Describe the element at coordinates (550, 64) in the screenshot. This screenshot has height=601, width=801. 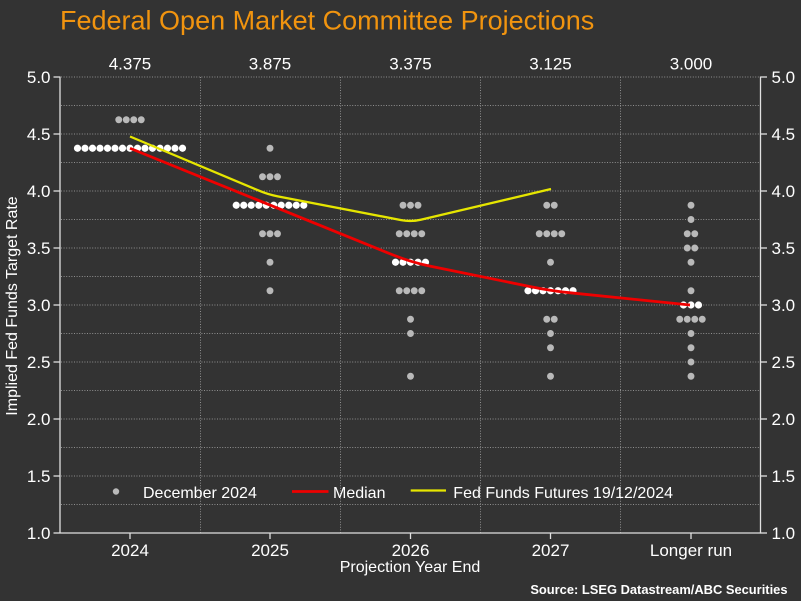
I see `svg-text: 3.125` at that location.